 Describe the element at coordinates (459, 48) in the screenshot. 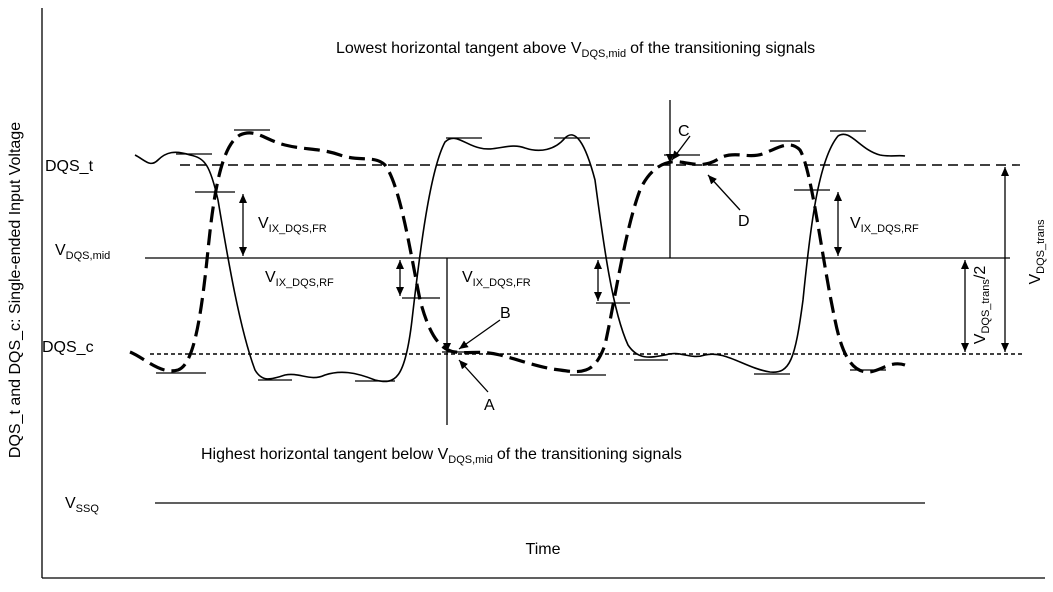

I see `note-text: Lowest horizontal tangent above V` at that location.